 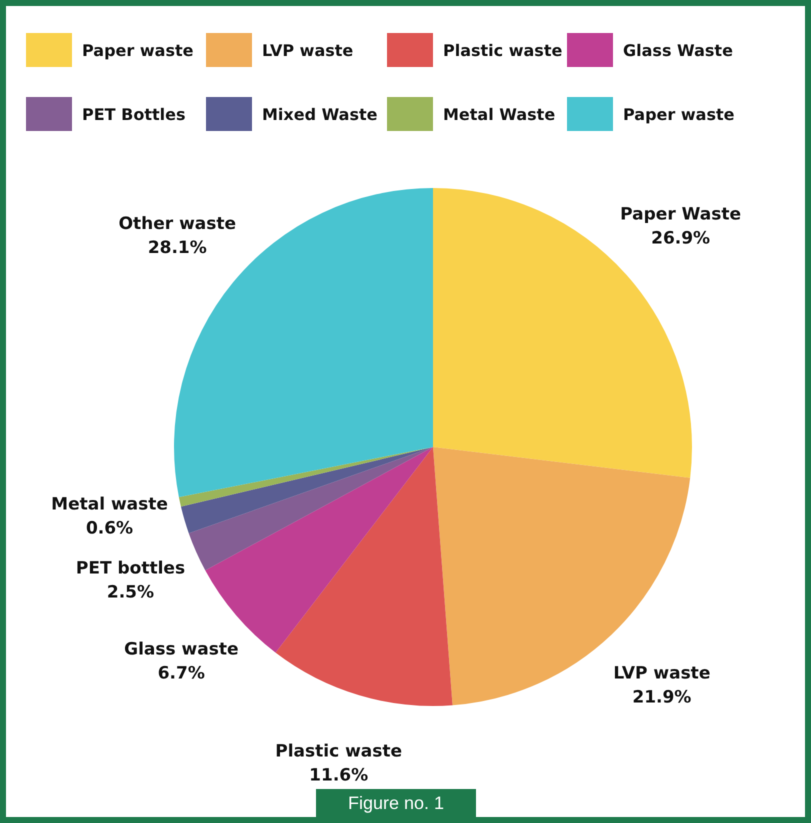 What do you see at coordinates (338, 764) in the screenshot?
I see `data-label: Plastic waste 11.6%` at bounding box center [338, 764].